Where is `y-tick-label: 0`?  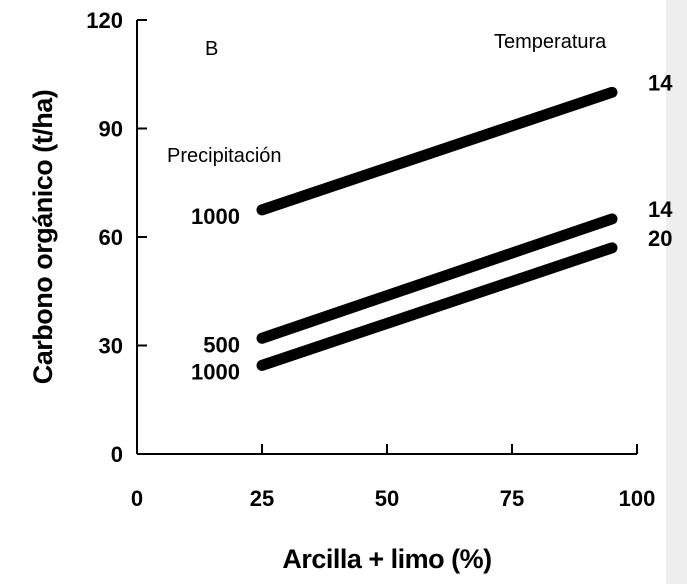
y-tick-label: 0 is located at coordinates (117, 454).